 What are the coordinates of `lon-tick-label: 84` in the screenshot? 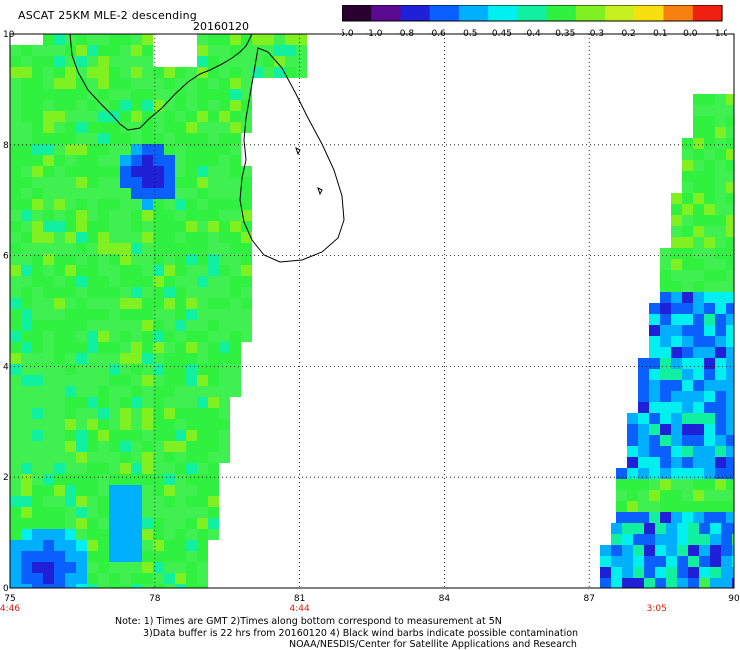 It's located at (445, 599).